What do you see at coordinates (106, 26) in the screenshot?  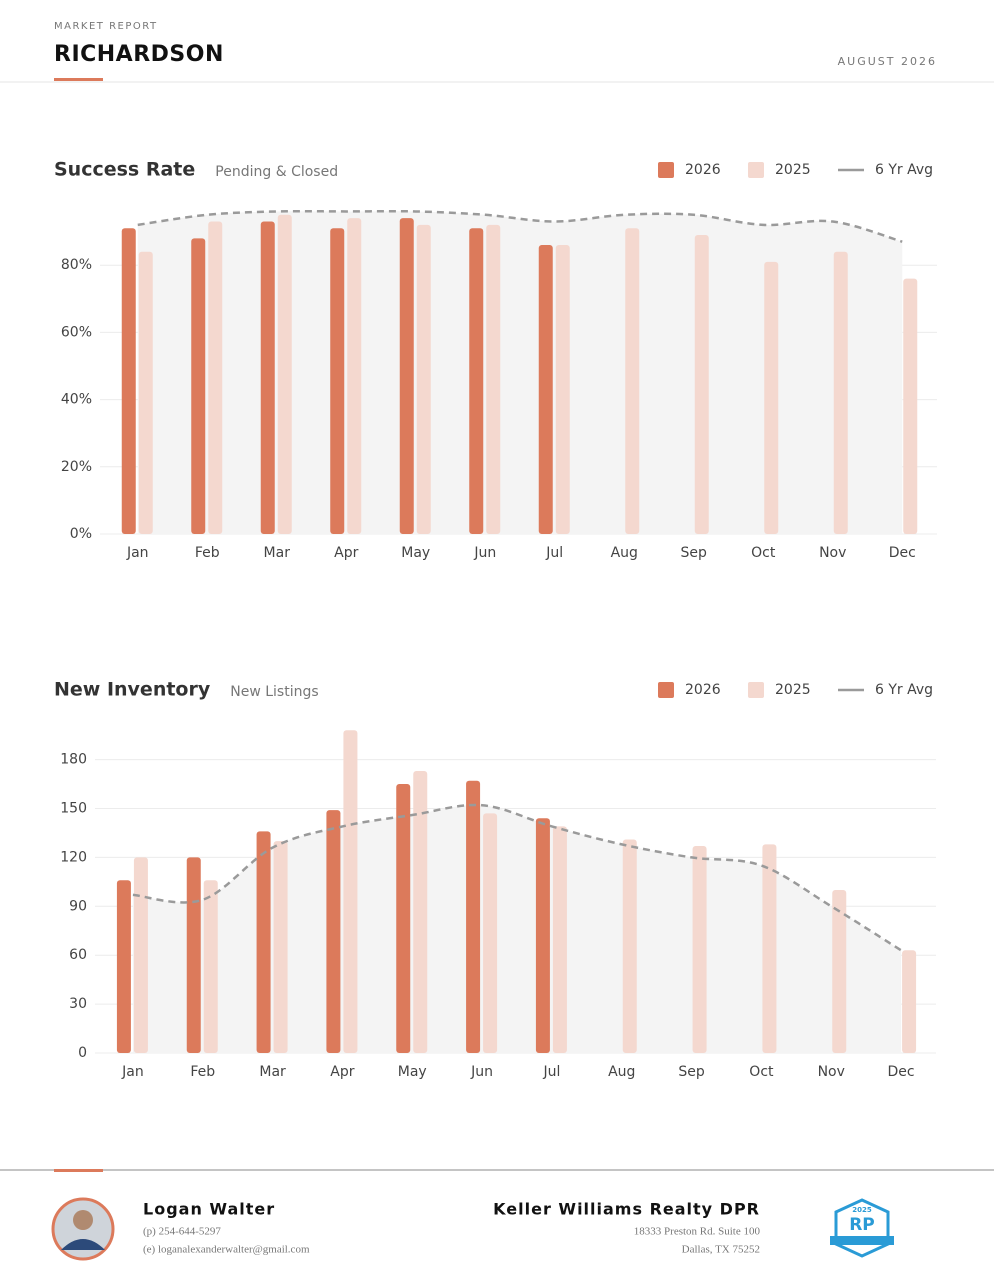 I see `kicker: MARKET REPORT` at bounding box center [106, 26].